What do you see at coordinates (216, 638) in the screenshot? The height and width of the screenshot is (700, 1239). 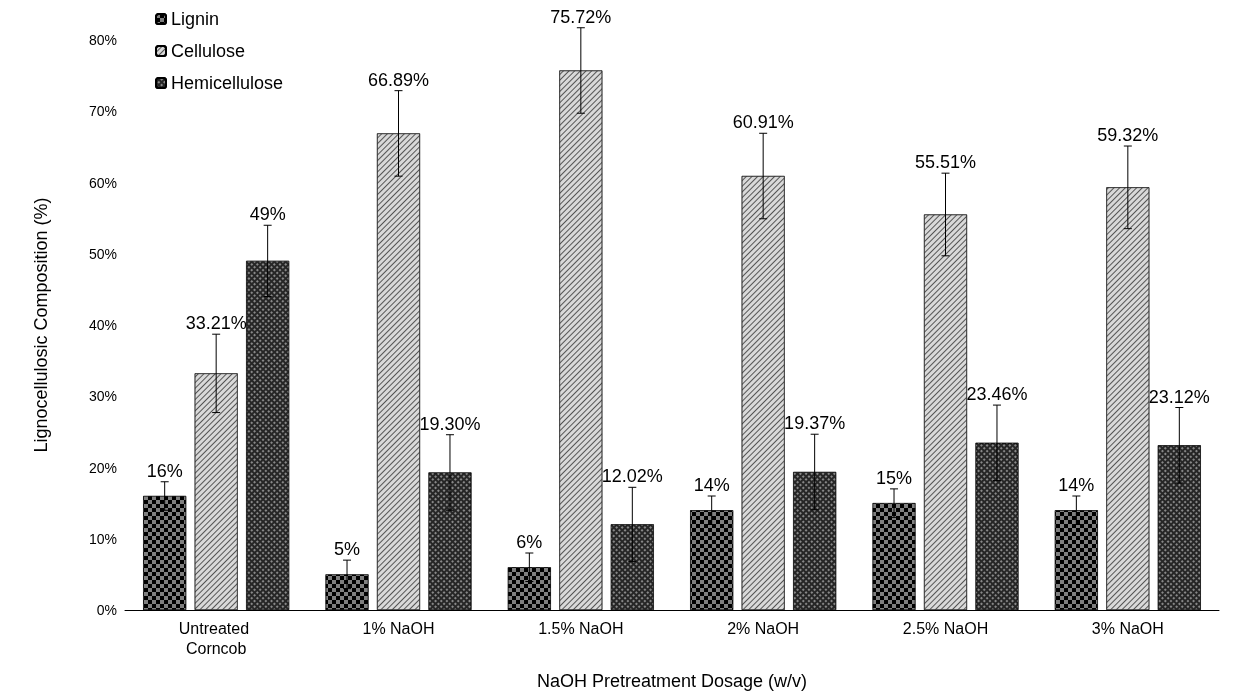 I see `x-tick-label: Untreated Corncob` at bounding box center [216, 638].